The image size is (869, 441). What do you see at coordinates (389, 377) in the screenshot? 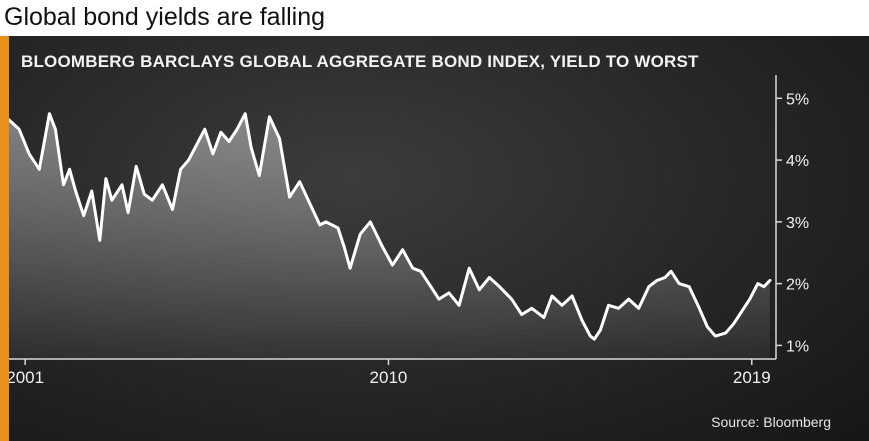
I see `x-tick-label: 2010` at bounding box center [389, 377].